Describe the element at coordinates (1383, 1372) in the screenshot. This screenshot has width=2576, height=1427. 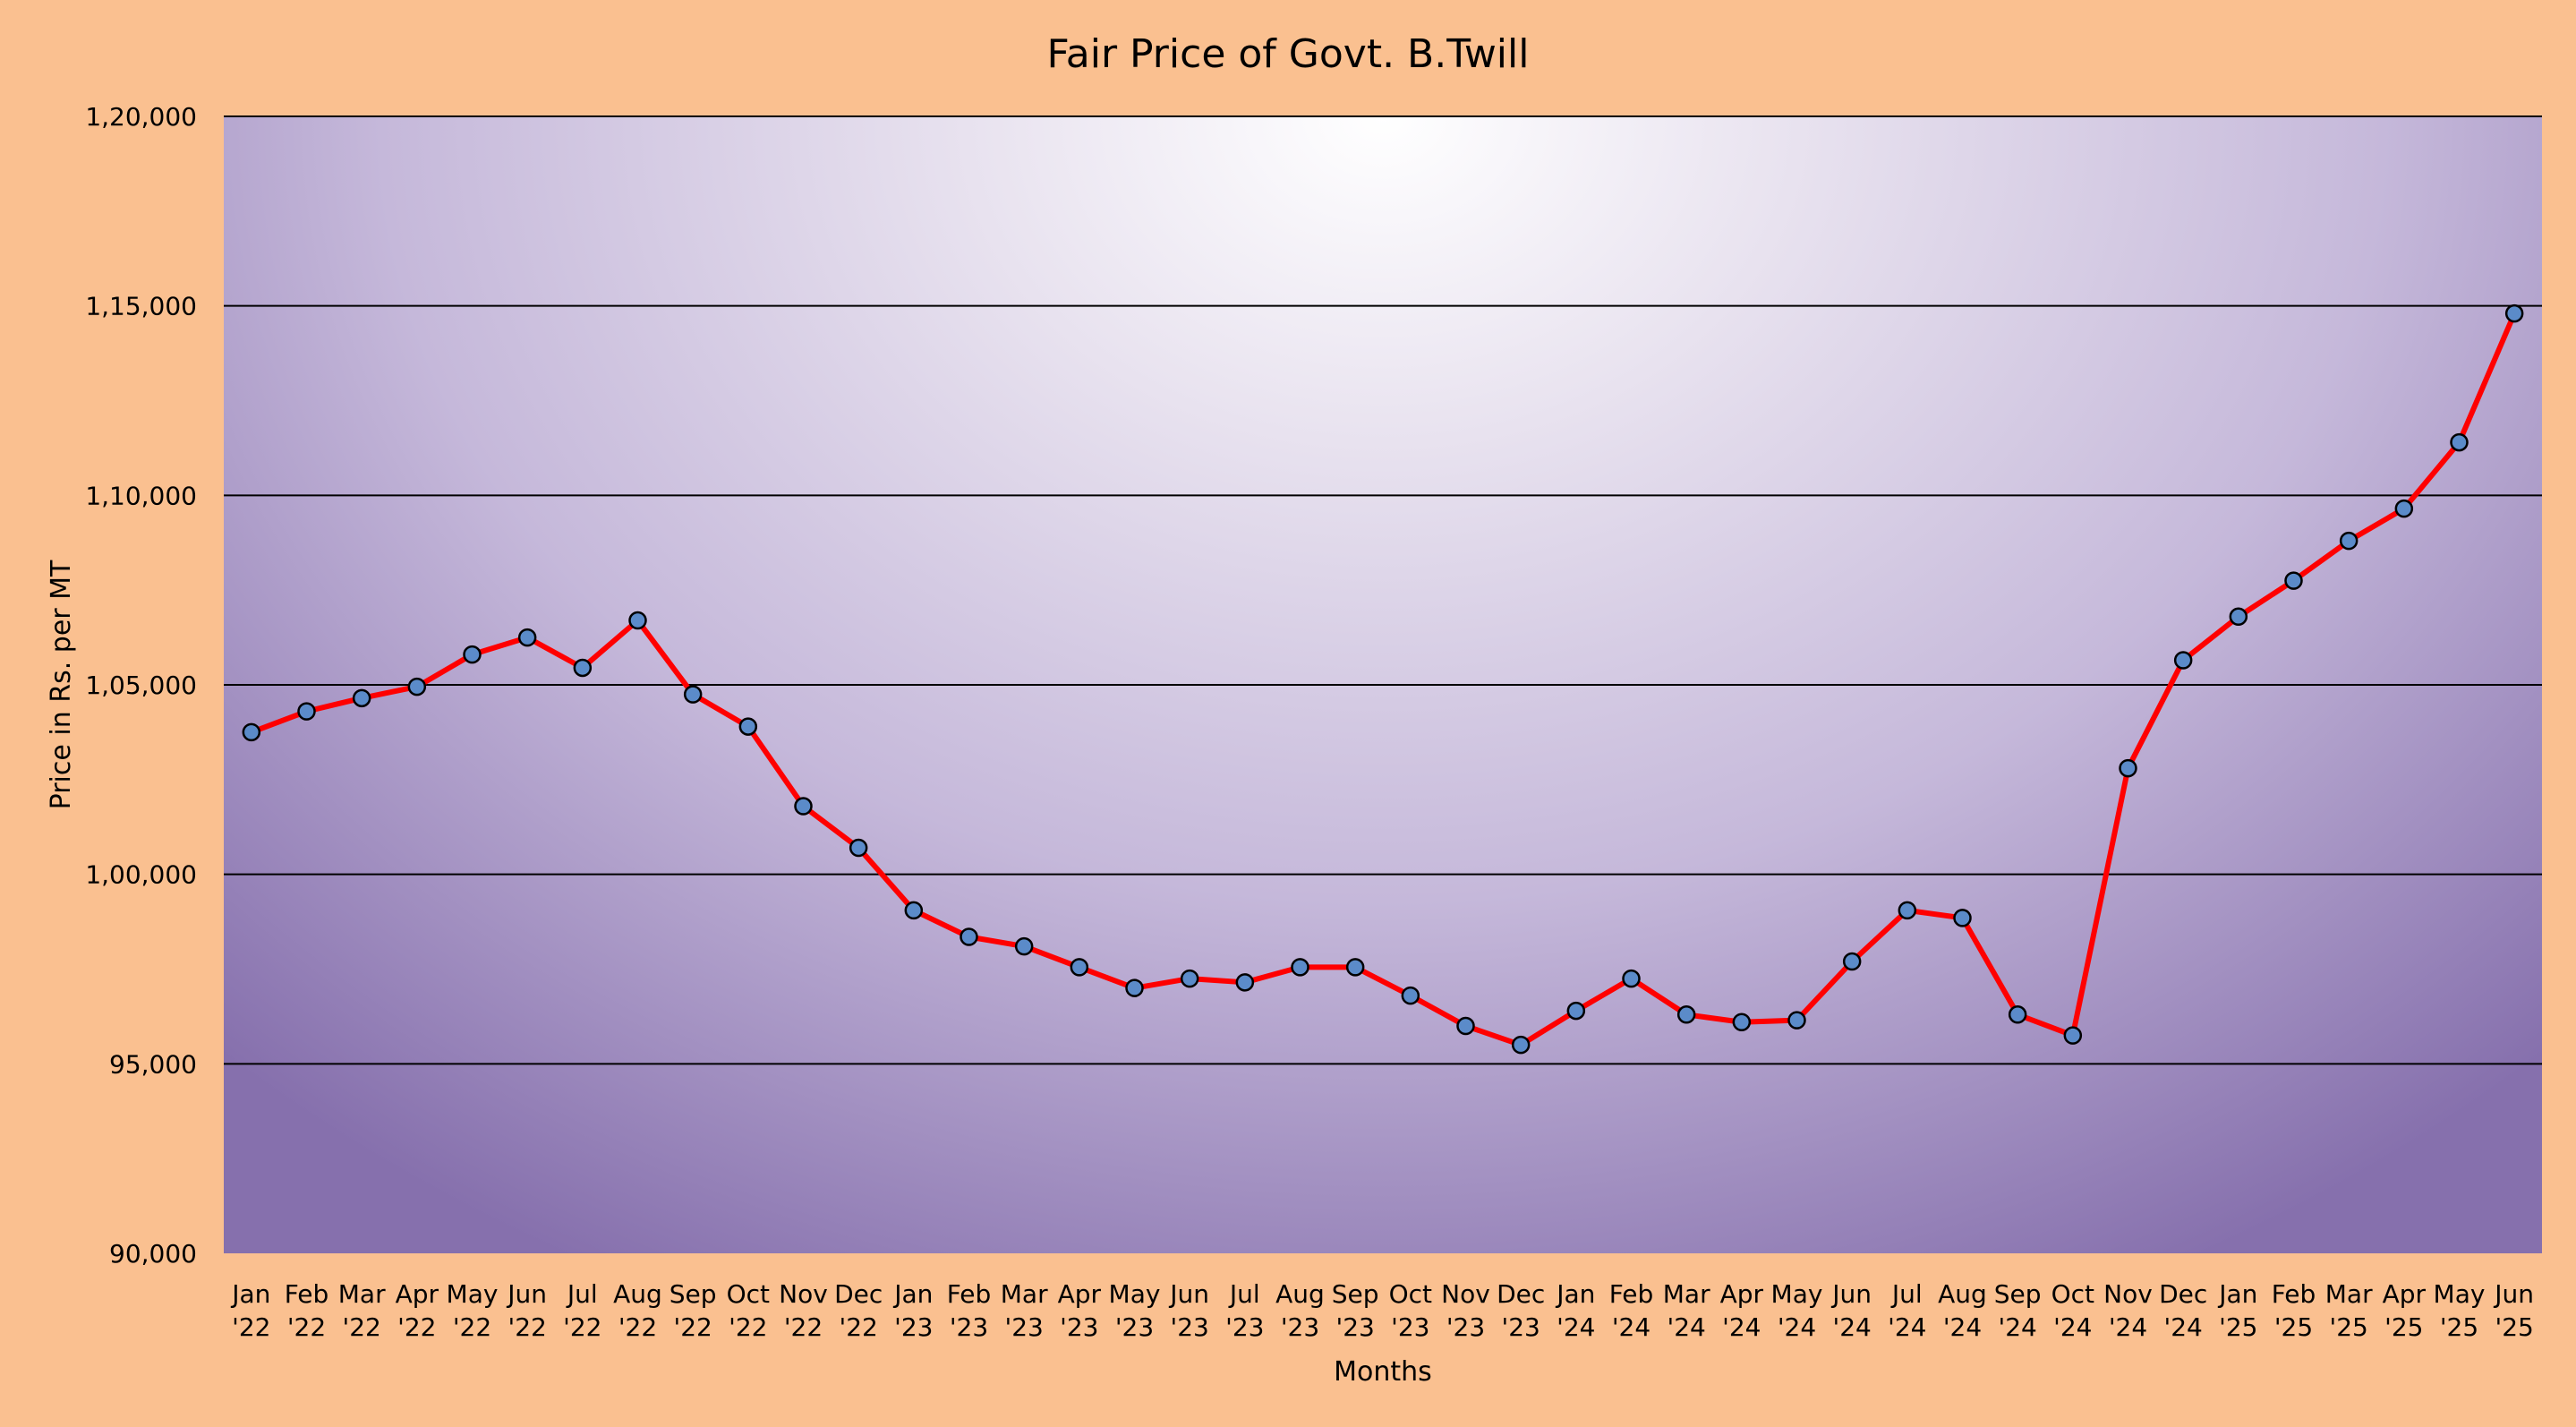
I see `x-axis-label: Months` at that location.